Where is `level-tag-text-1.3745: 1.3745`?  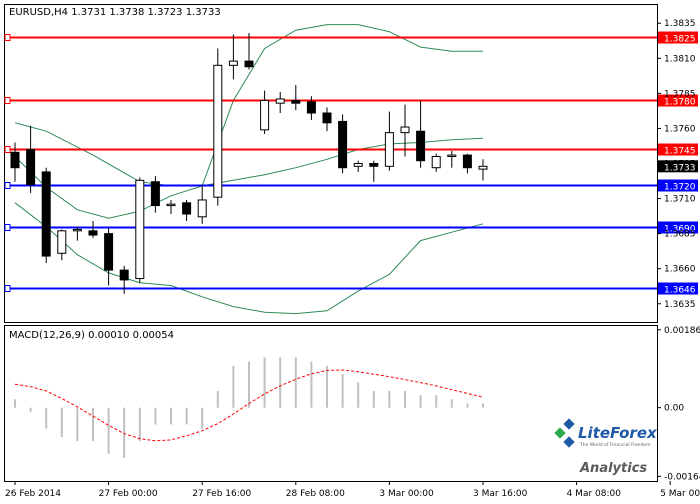
level-tag-text-1.3745: 1.3745 is located at coordinates (680, 152).